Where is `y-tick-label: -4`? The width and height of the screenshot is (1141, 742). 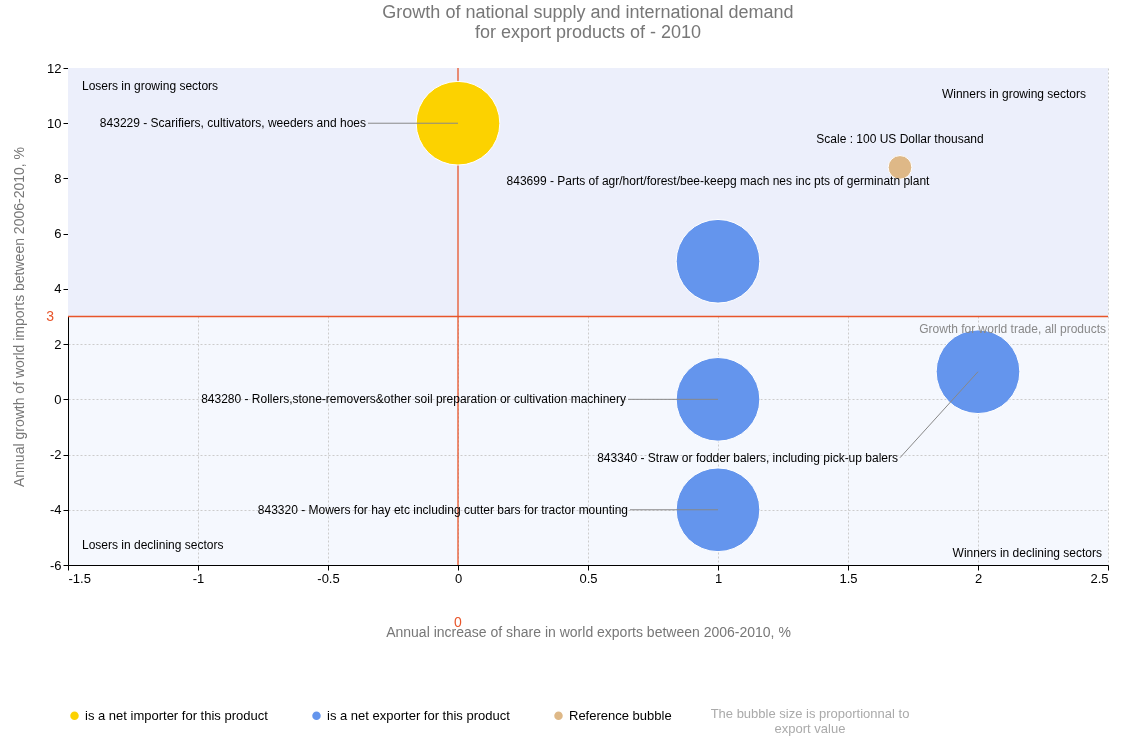 y-tick-label: -4 is located at coordinates (55, 510).